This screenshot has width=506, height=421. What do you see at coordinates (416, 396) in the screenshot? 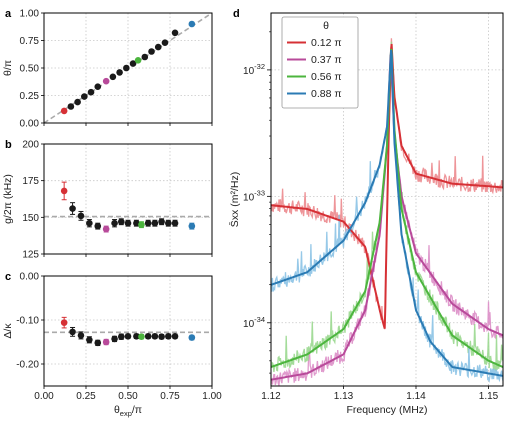
I see `x-tick-label: 1.14` at bounding box center [416, 396].